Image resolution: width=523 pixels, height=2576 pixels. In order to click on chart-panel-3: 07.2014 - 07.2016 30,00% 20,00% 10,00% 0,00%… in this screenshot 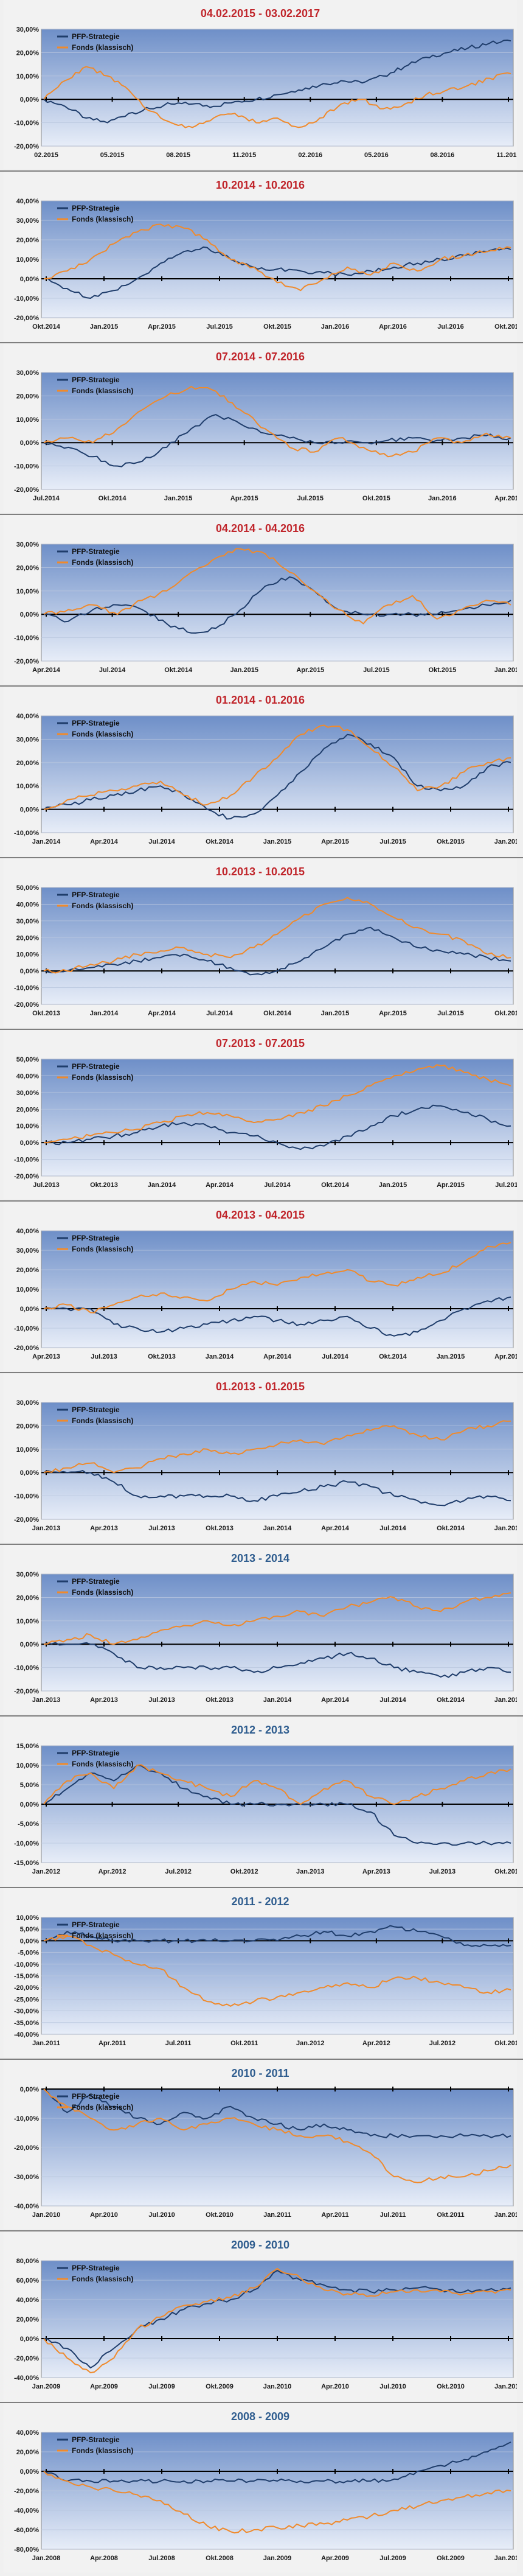, I will do `click(260, 428)`.